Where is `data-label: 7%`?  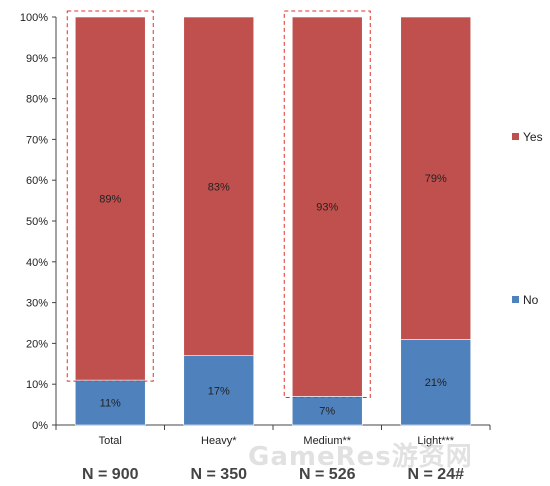
data-label: 7% is located at coordinates (327, 412).